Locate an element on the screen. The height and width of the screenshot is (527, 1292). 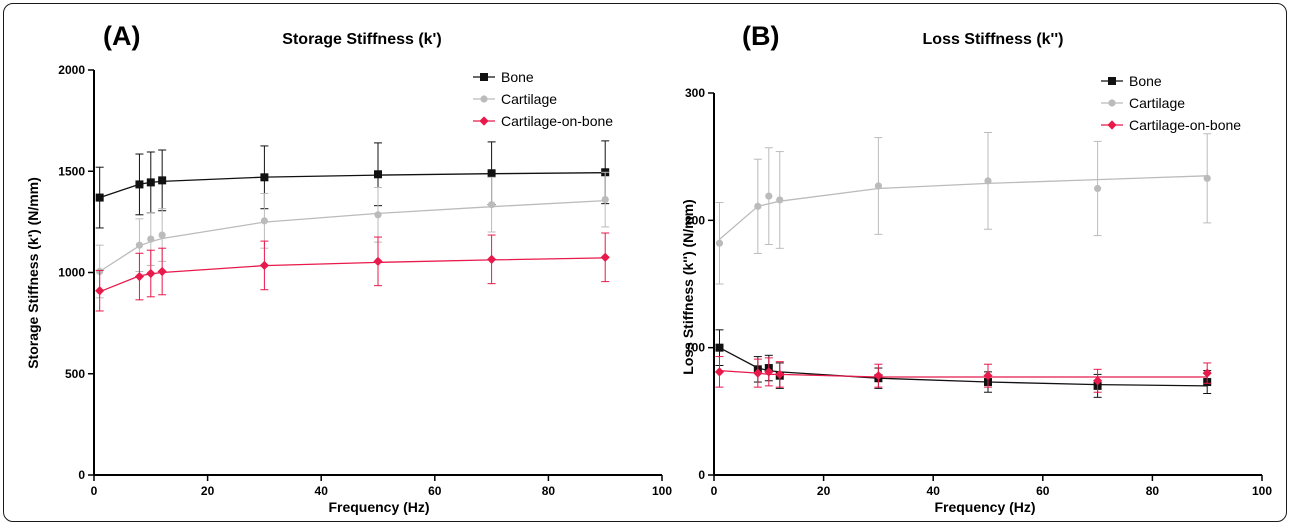
panel-b-x-axis-title: Frequency (Hz) is located at coordinates (984, 507).